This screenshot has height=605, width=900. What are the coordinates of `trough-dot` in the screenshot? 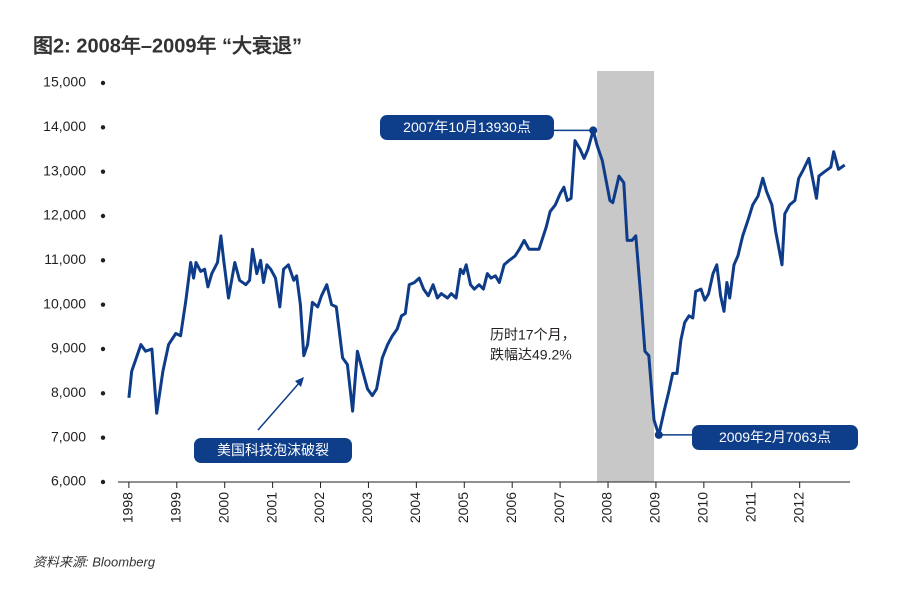 It's located at (658, 434).